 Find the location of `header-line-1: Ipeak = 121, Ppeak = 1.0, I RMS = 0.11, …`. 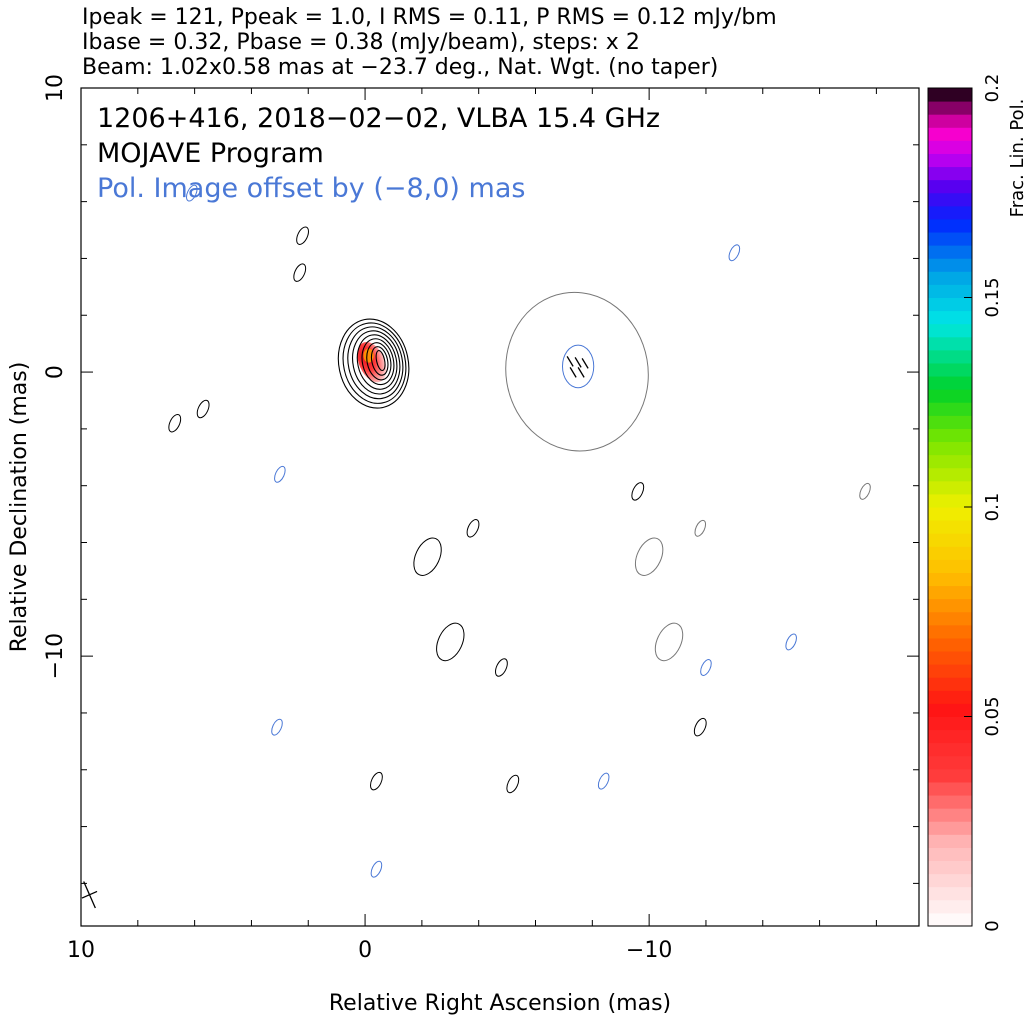

header-line-1: Ipeak = 121, Ppeak = 1.0, I RMS = 0.11, … is located at coordinates (429, 17).